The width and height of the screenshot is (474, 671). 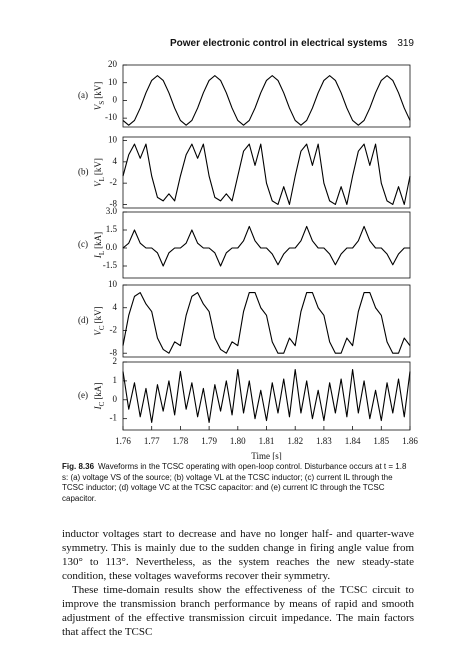 I want to click on y-tick-label: -10, so click(x=111, y=117).